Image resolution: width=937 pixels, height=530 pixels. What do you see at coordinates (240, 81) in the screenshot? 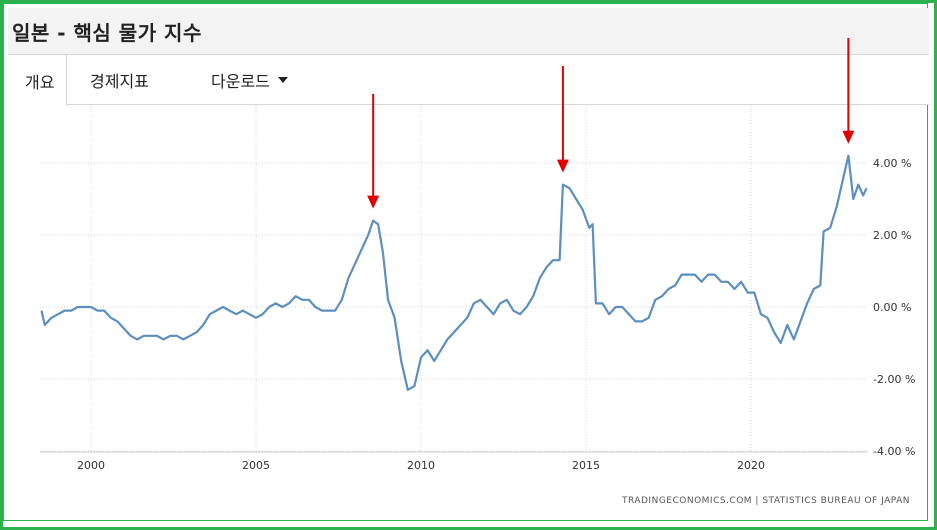
I see `tab-download-label: 다운로드` at bounding box center [240, 81].